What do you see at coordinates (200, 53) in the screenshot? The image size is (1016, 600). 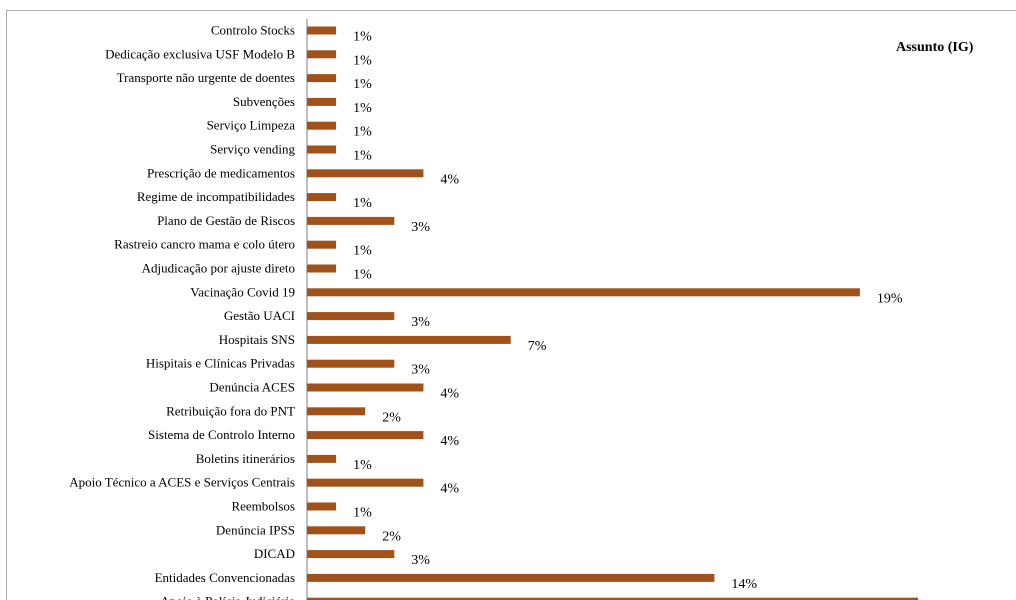 I see `category-label: Dedicação exclusiva USF Modelo B` at bounding box center [200, 53].